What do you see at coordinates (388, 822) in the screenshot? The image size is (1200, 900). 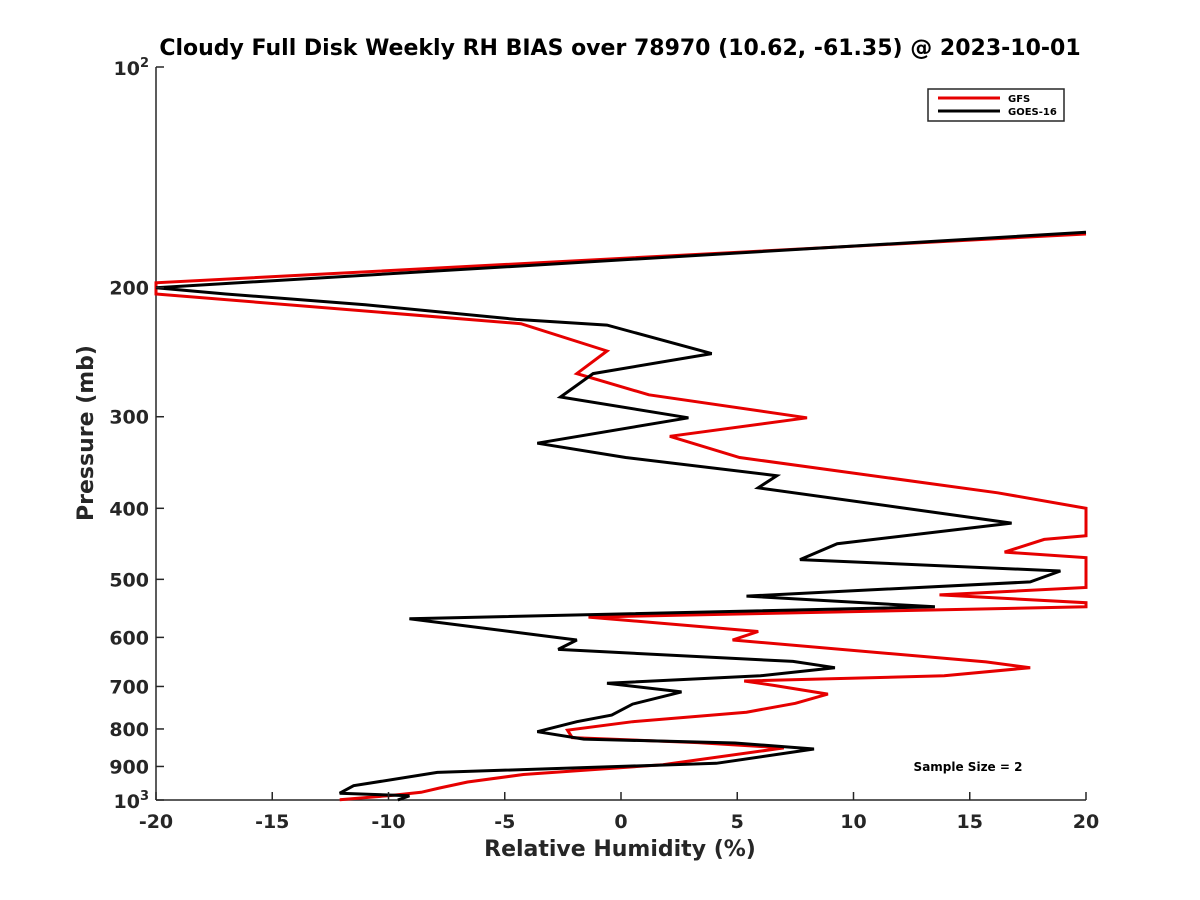 I see `x-tick-label: -10` at bounding box center [388, 822].